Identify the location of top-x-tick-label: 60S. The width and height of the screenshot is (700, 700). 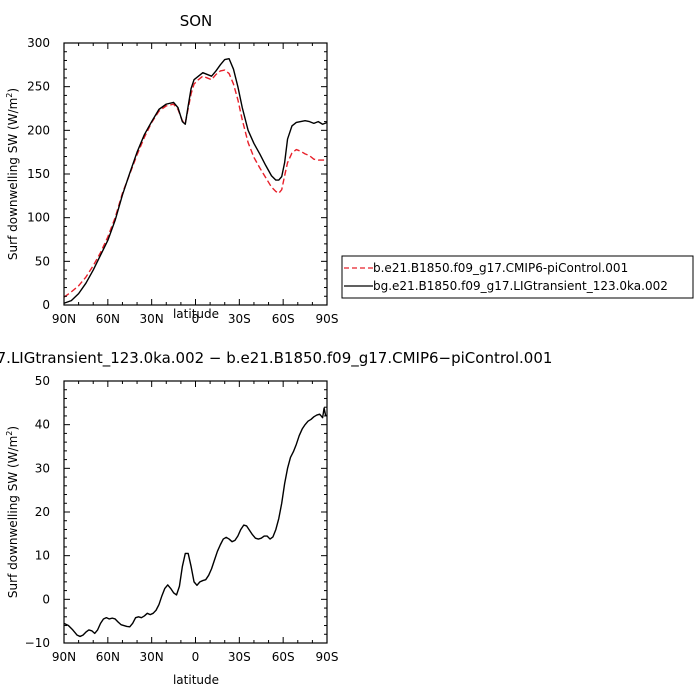
(283, 319).